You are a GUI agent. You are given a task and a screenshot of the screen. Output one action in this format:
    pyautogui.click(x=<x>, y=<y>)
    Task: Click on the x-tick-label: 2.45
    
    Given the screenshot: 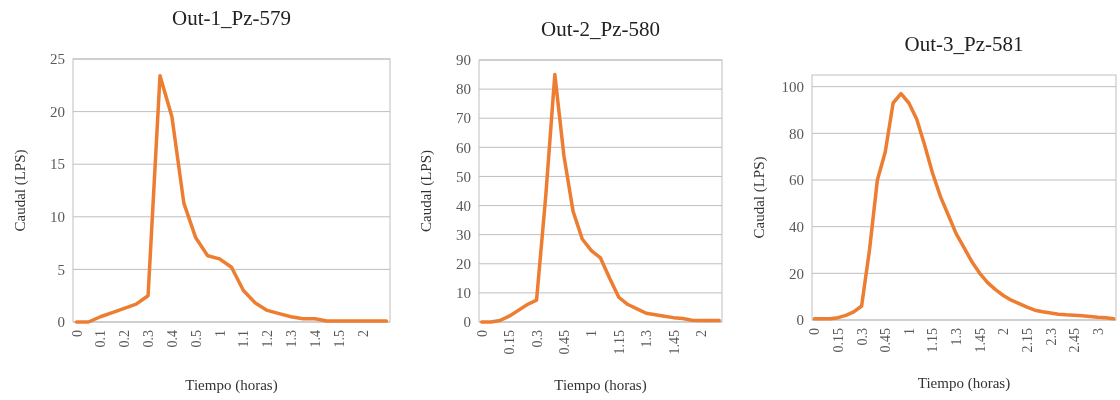 What is the action you would take?
    pyautogui.click(x=1075, y=340)
    